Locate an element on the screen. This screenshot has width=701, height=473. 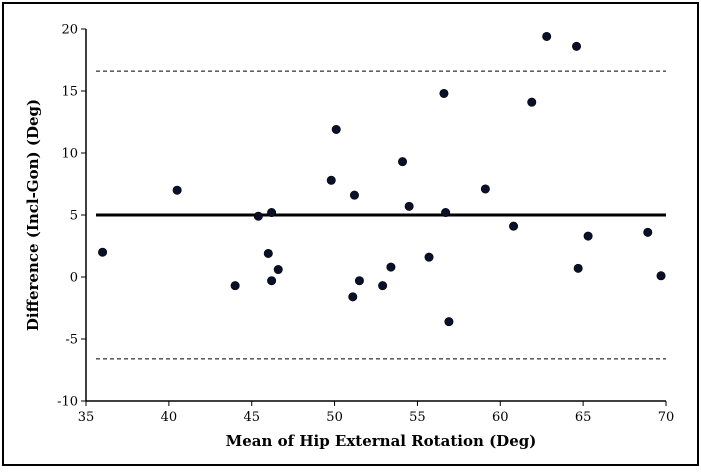
x-tick-label: 60 is located at coordinates (500, 417).